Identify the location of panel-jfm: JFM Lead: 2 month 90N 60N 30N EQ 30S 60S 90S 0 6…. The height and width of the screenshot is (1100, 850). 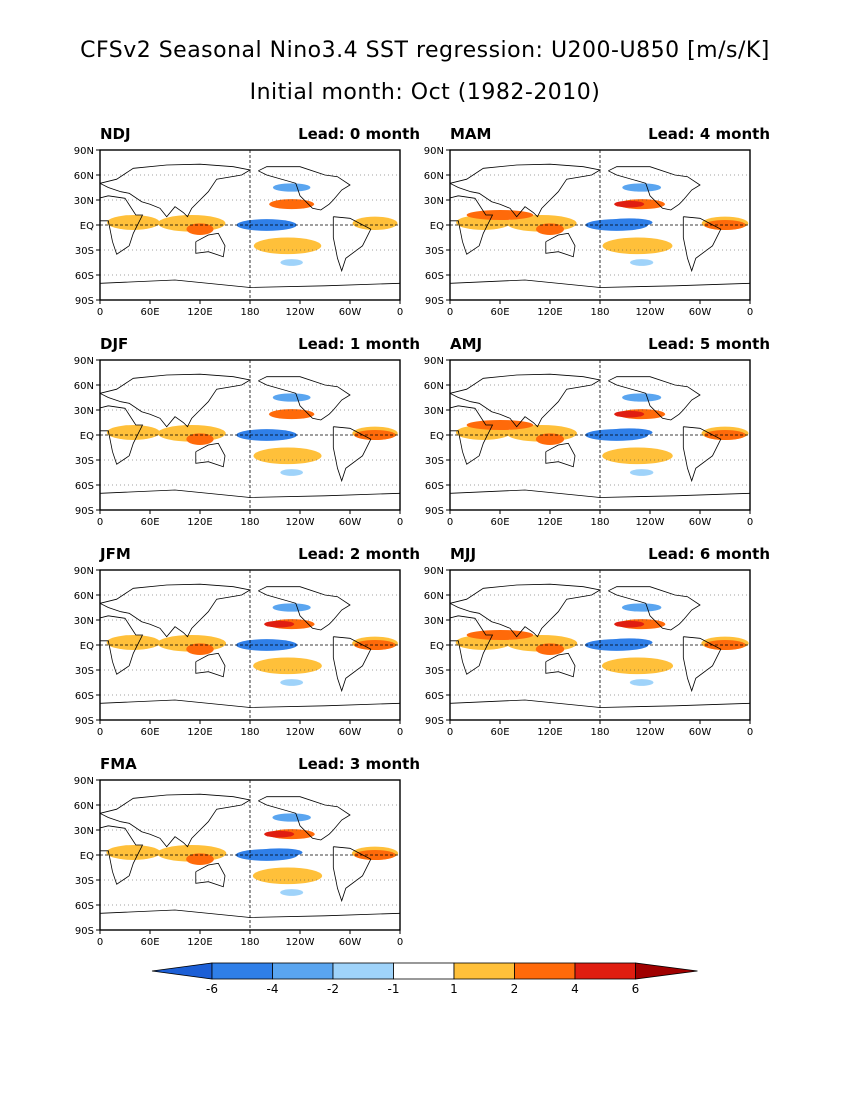
(240, 645).